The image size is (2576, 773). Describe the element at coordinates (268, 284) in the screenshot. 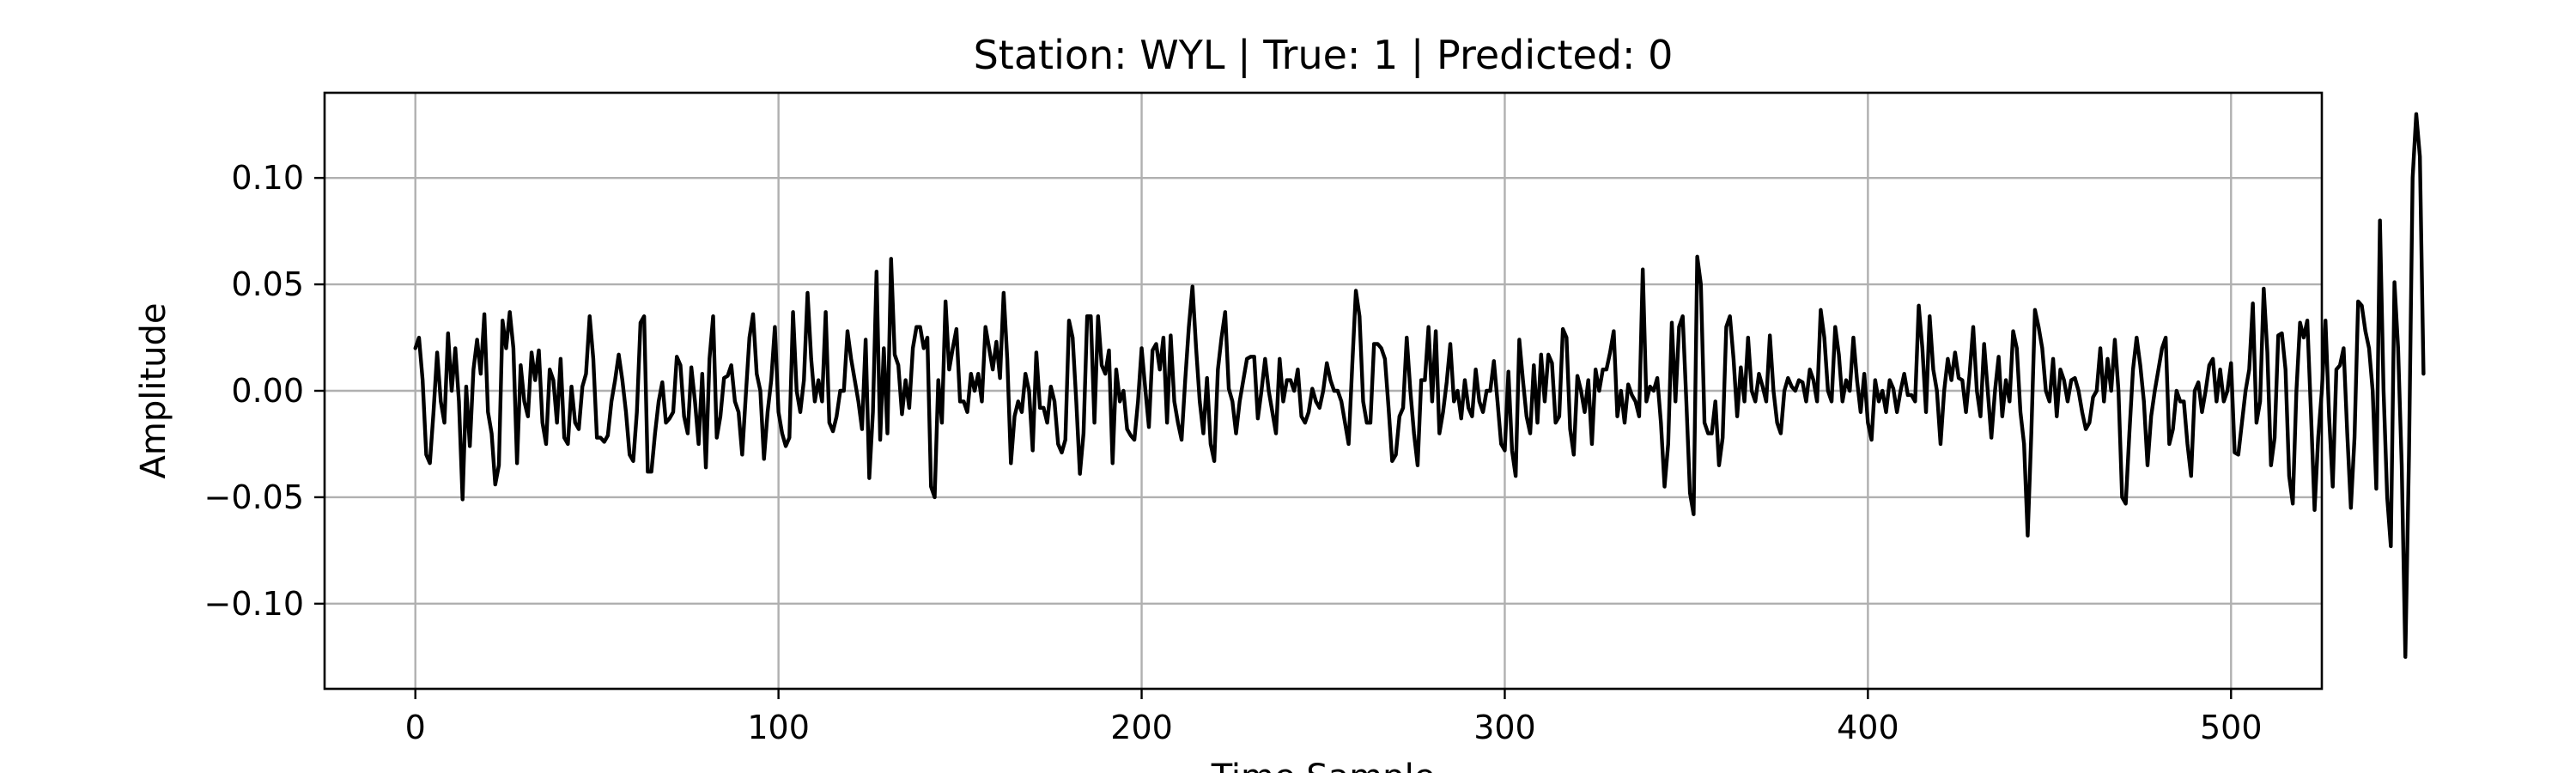

I see `y-tick-label: 0.05` at that location.